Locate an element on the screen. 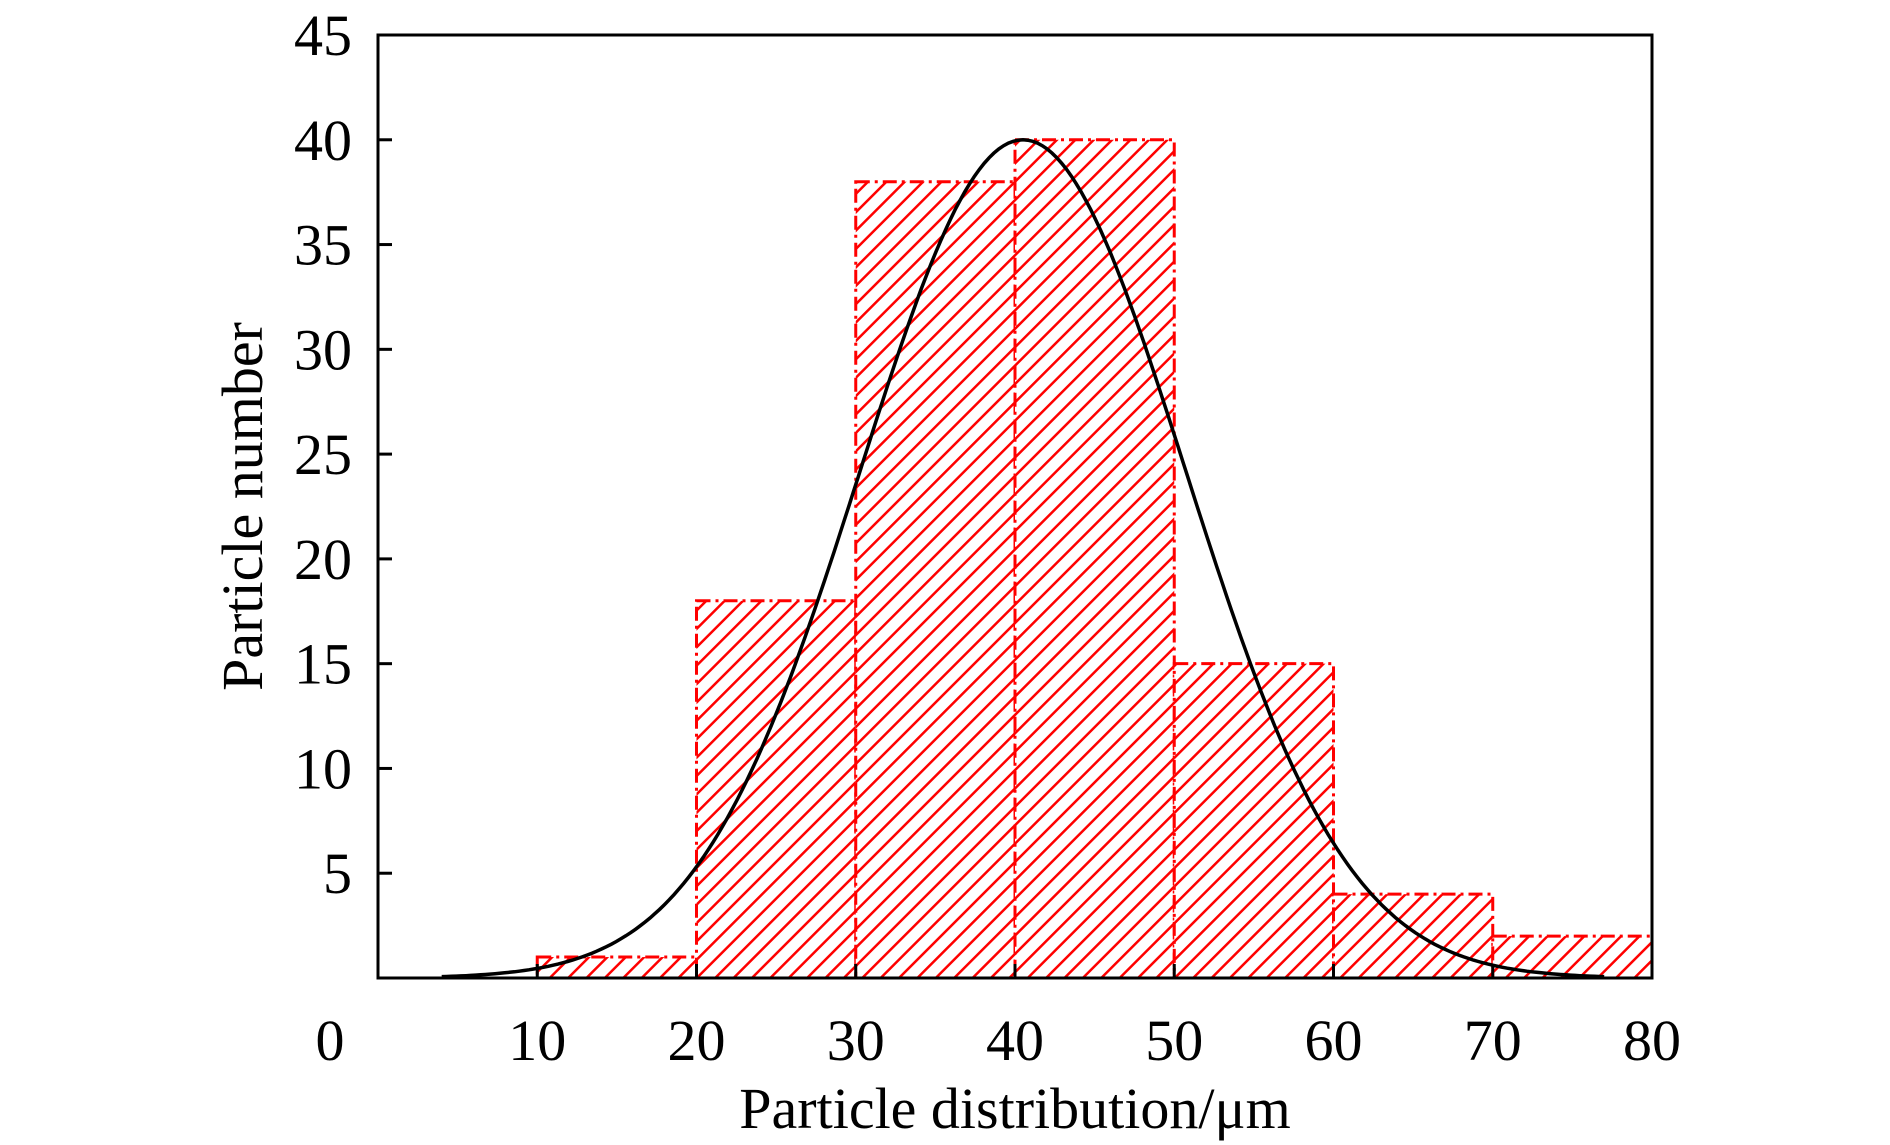  y-tick-label: 20 is located at coordinates (323, 559).